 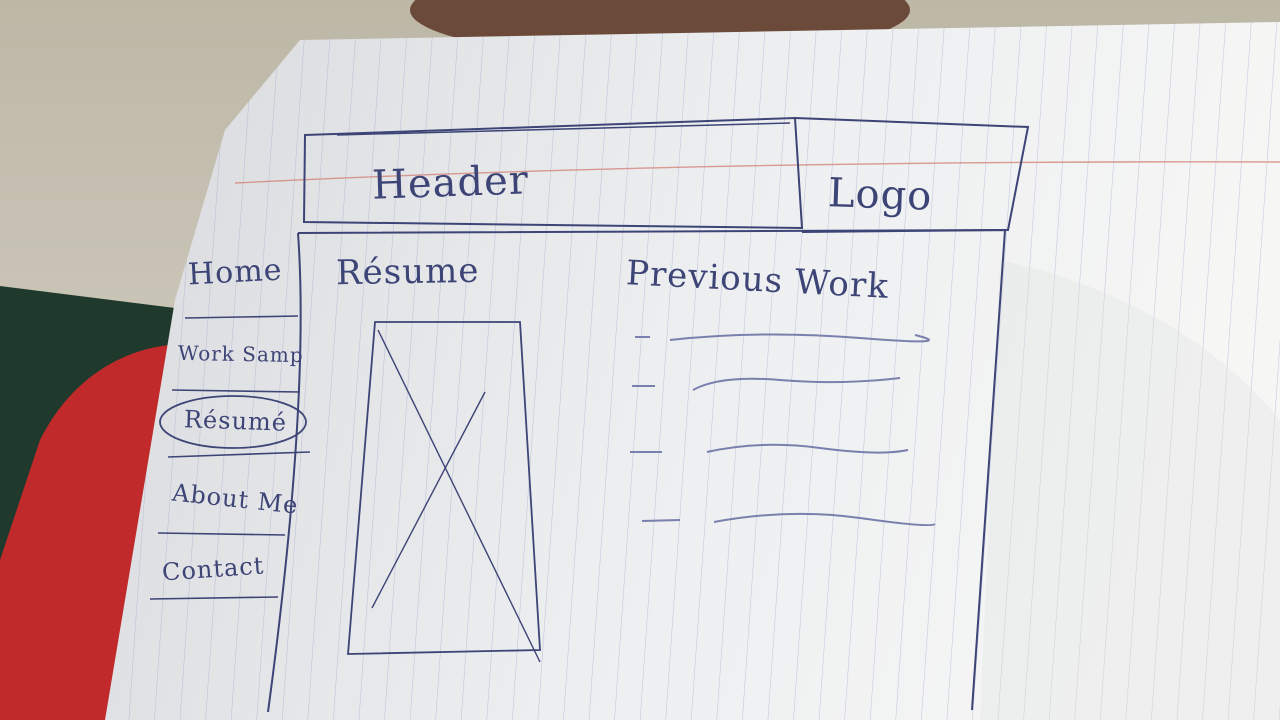 I want to click on margin-rule, so click(x=757, y=172).